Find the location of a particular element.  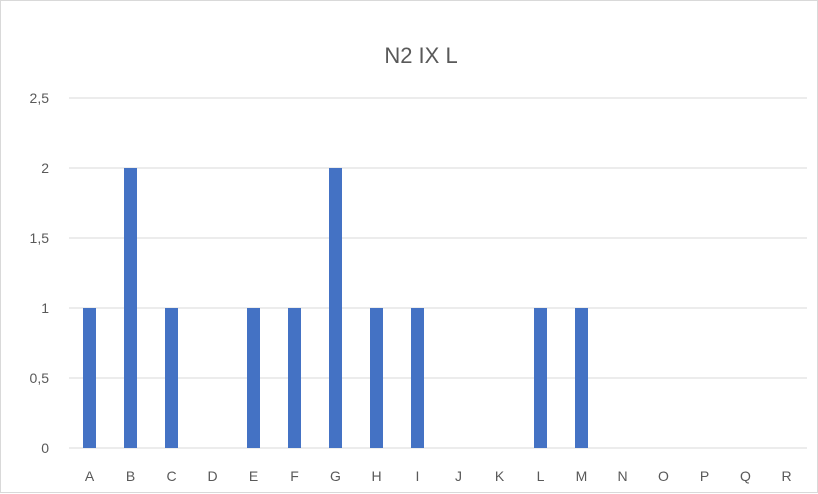

bar-C is located at coordinates (171, 378).